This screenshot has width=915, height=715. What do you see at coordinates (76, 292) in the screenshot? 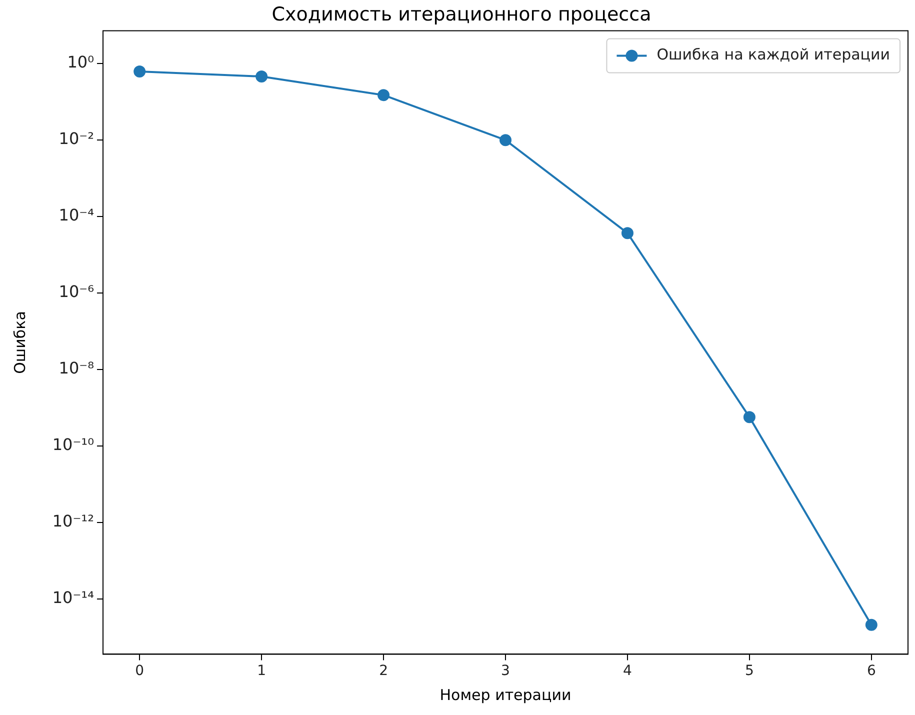
I see `y-tick-label: 10⁻⁶` at bounding box center [76, 292].